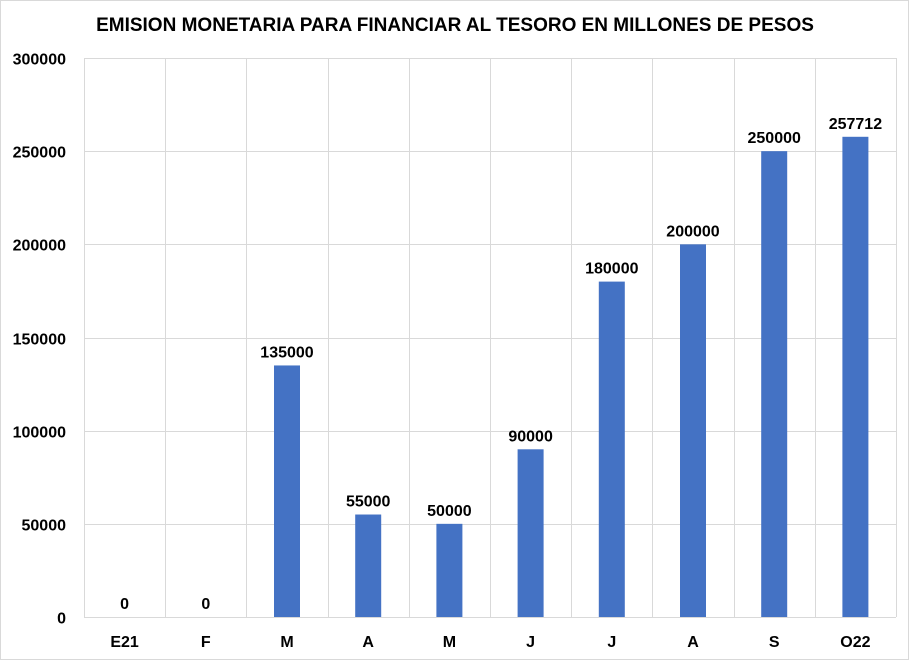 Image resolution: width=909 pixels, height=661 pixels. What do you see at coordinates (855, 642) in the screenshot?
I see `x-tick-label: O22` at bounding box center [855, 642].